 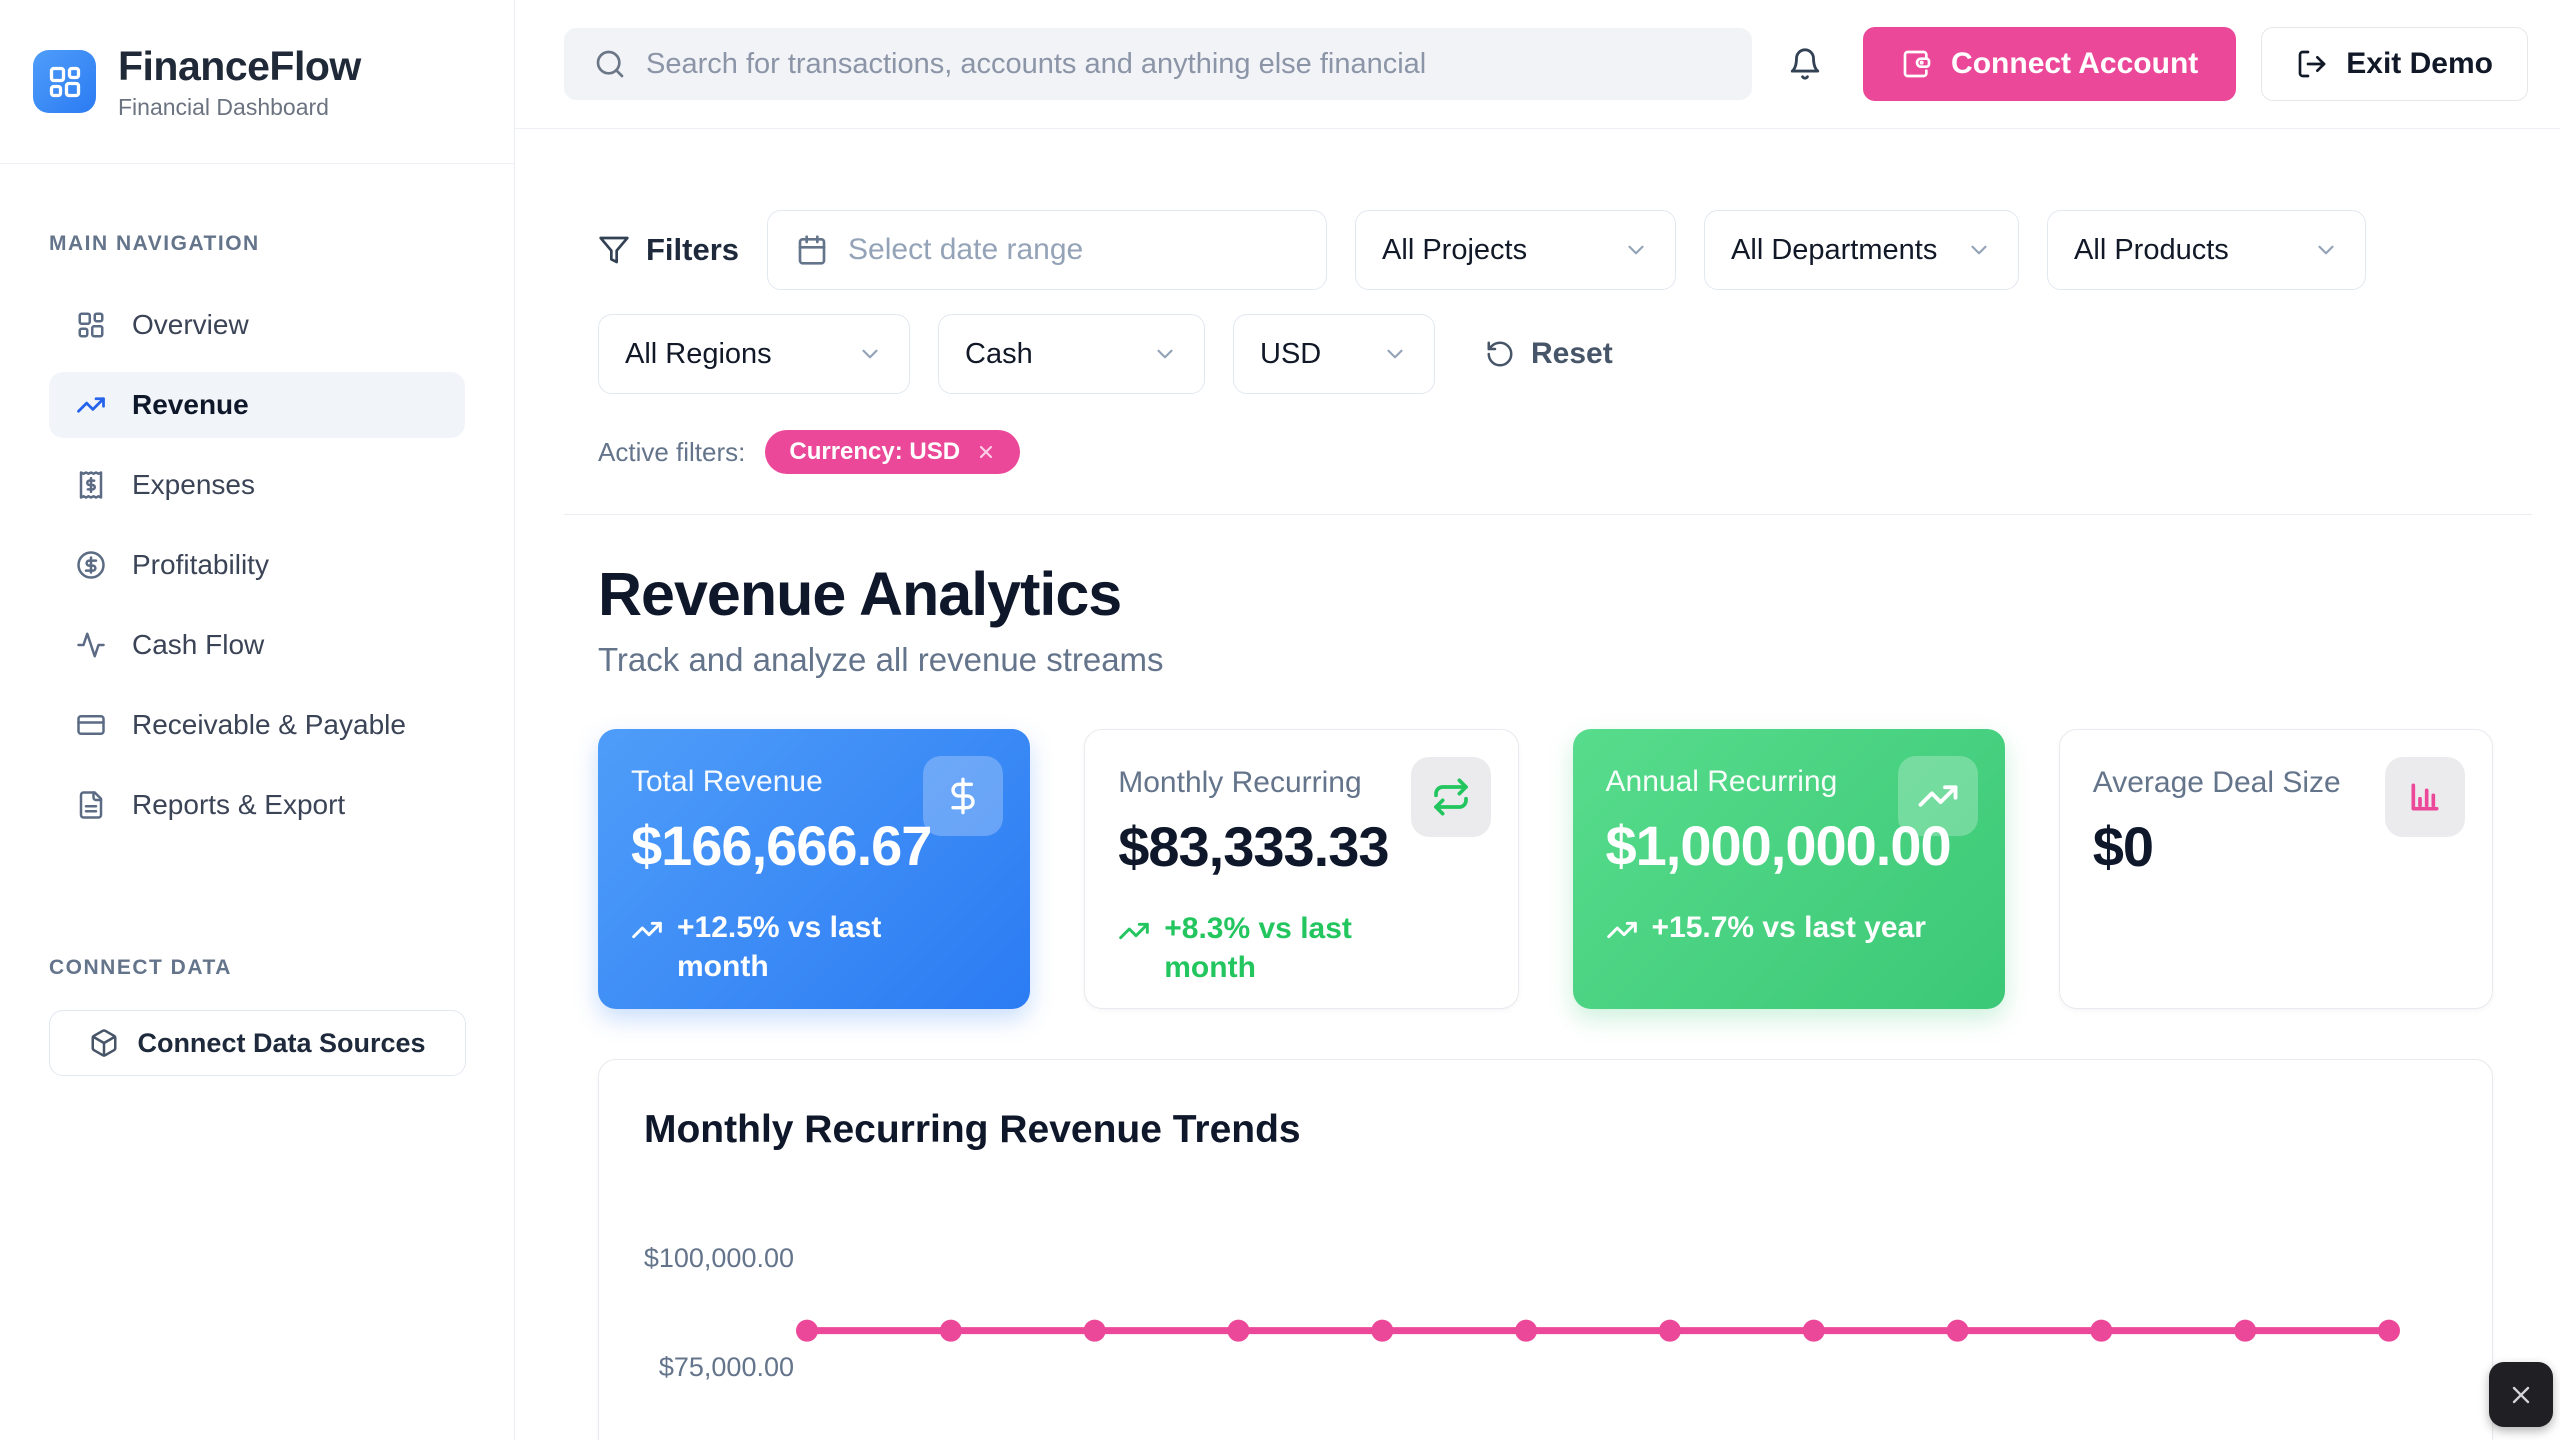 I want to click on currency-select-value: USD, so click(x=1291, y=353).